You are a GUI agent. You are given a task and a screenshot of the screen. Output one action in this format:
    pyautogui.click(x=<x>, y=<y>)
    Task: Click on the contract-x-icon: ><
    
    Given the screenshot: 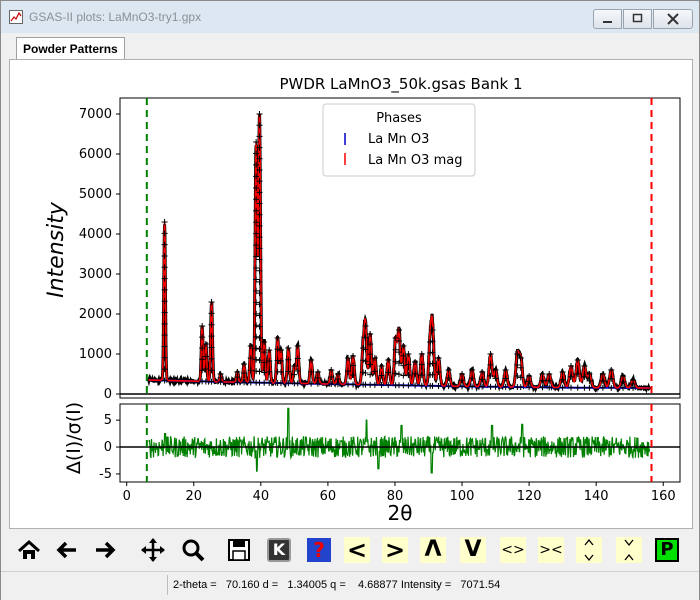 What is the action you would take?
    pyautogui.click(x=551, y=550)
    